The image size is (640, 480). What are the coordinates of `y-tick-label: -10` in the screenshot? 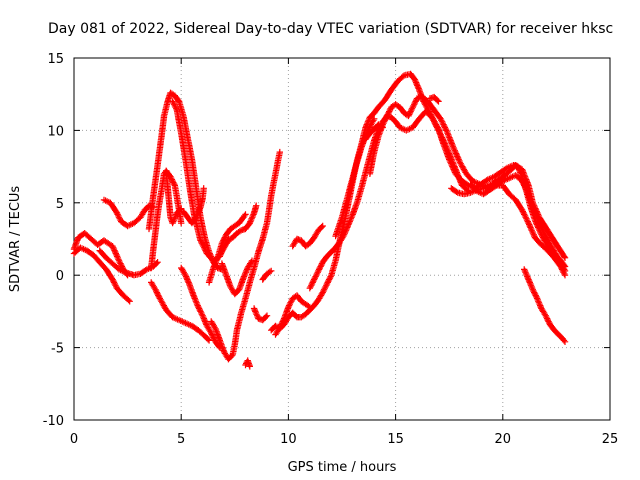 It's located at (53, 421).